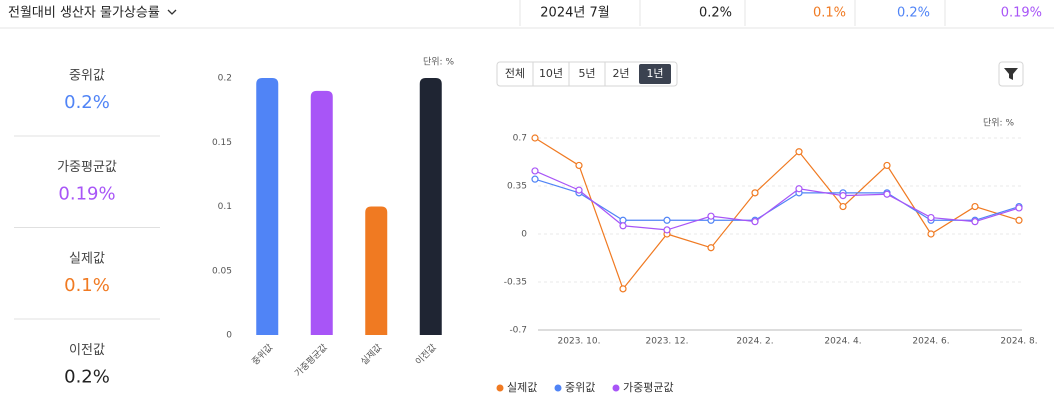 The width and height of the screenshot is (1054, 408). Describe the element at coordinates (515, 73) in the screenshot. I see `range-button: 전체` at that location.